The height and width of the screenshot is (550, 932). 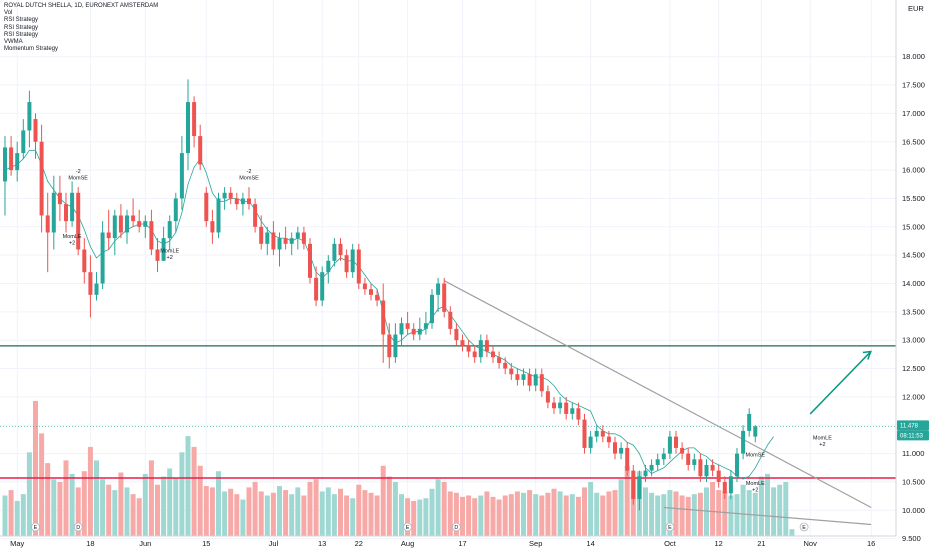 I want to click on strategy-annotation: MomSE, so click(x=78, y=178).